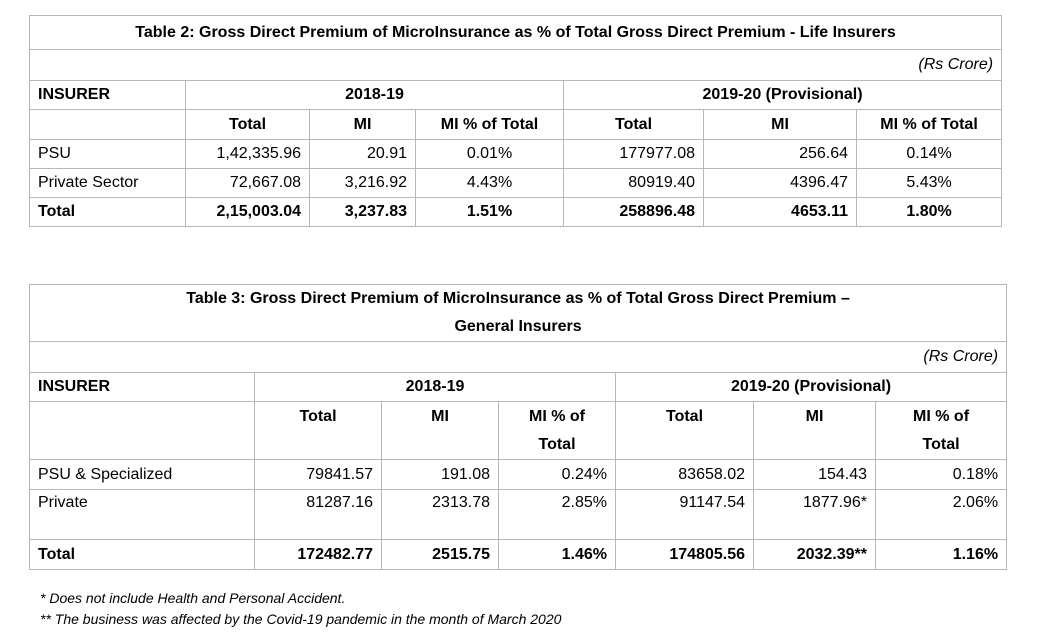  What do you see at coordinates (362, 154) in the screenshot?
I see `cell-mi: 20.91` at bounding box center [362, 154].